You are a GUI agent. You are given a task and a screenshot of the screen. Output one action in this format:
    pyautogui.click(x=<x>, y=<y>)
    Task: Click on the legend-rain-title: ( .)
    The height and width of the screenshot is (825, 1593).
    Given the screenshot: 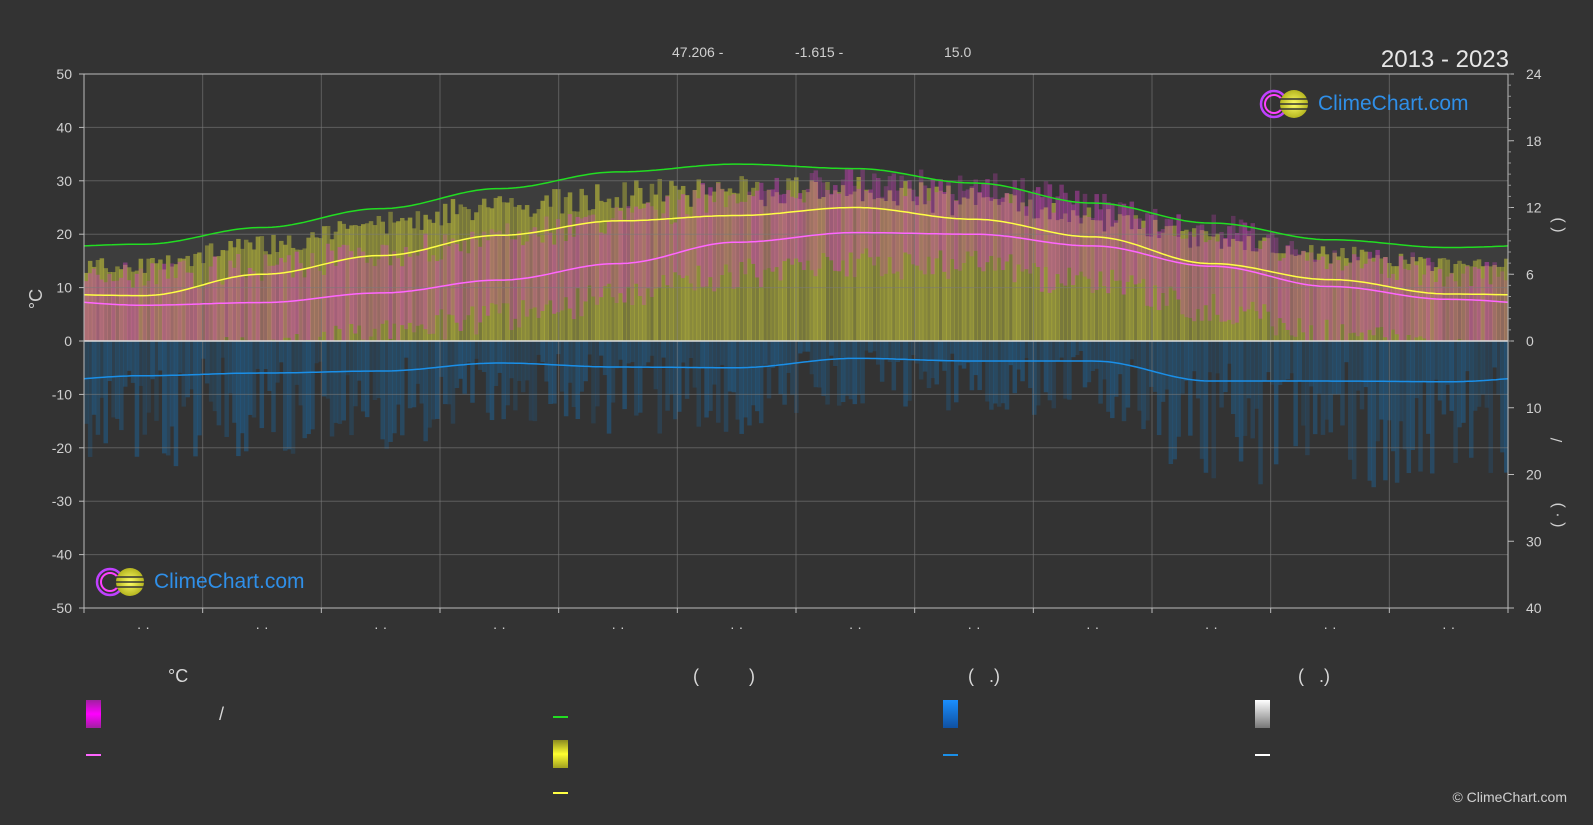 What is the action you would take?
    pyautogui.click(x=984, y=676)
    